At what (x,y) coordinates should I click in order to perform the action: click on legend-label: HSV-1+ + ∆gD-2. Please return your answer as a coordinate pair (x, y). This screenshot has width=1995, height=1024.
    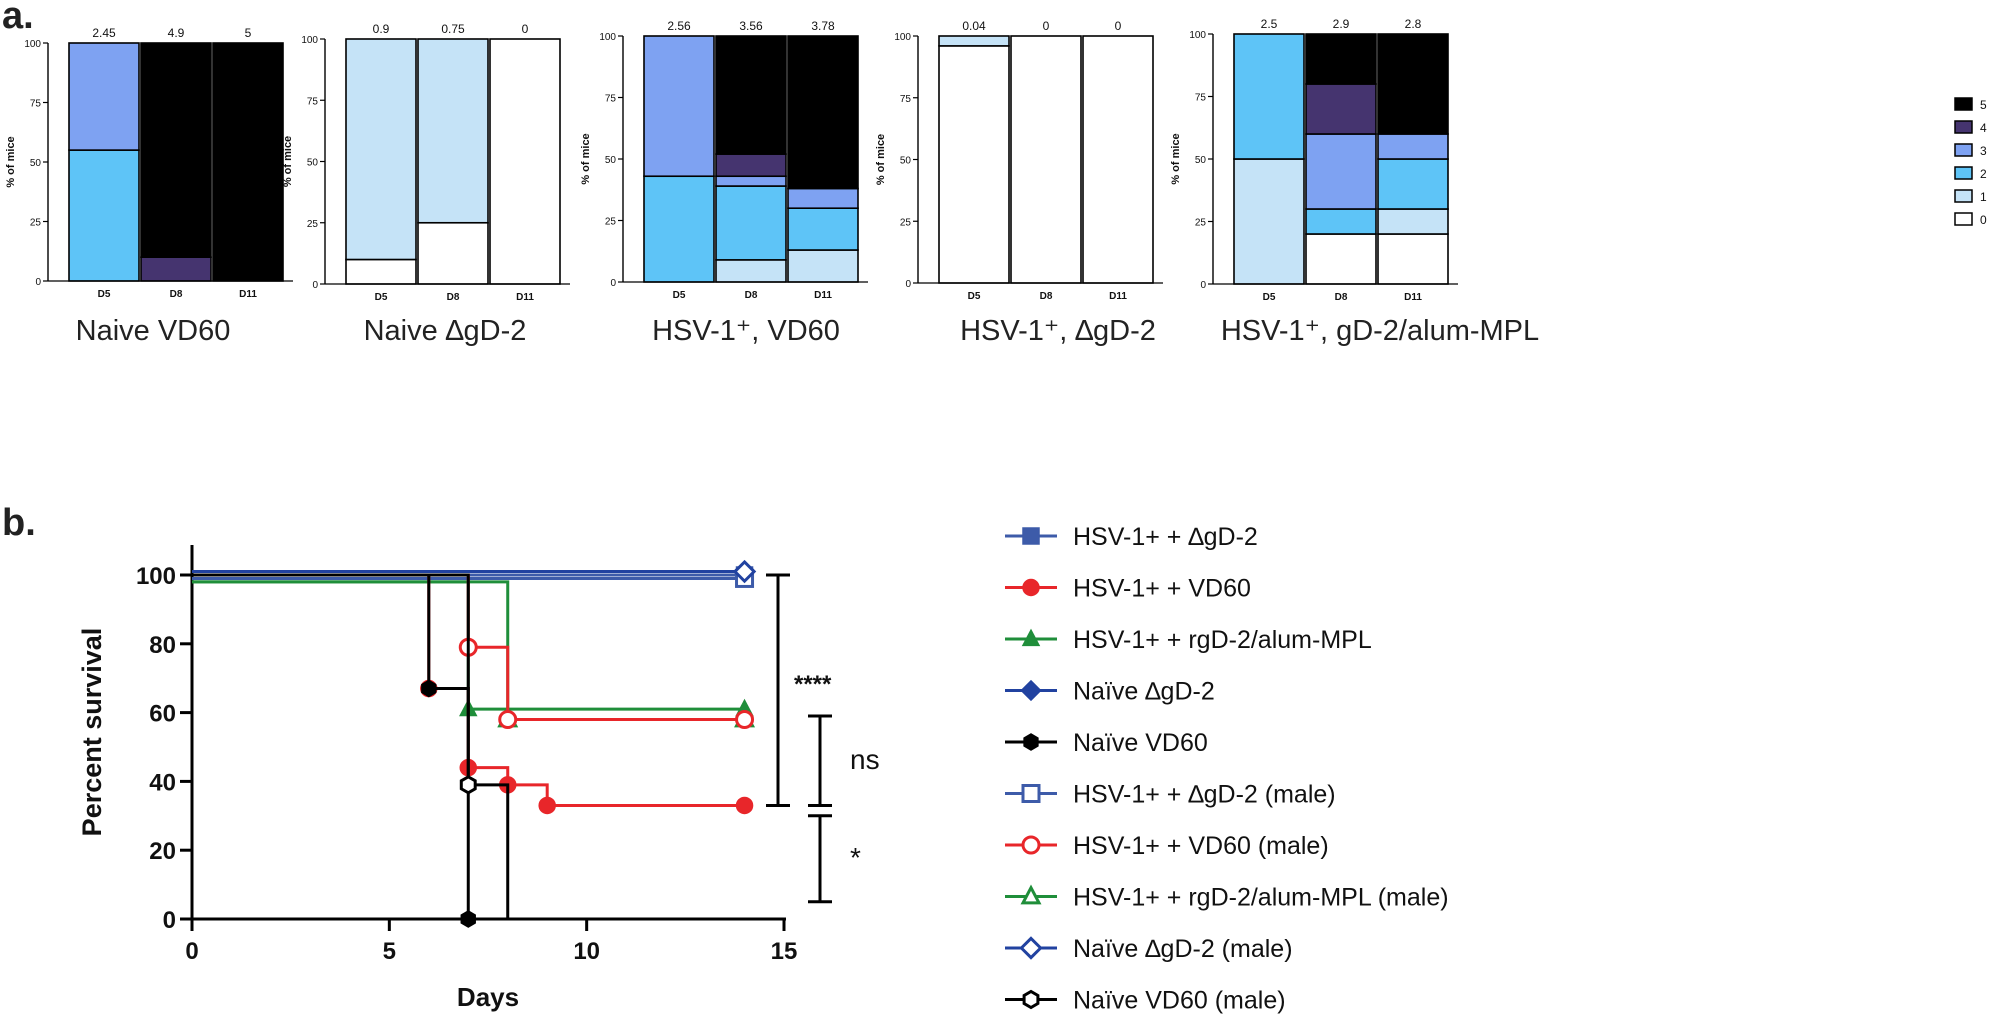
    Looking at the image, I should click on (1165, 537).